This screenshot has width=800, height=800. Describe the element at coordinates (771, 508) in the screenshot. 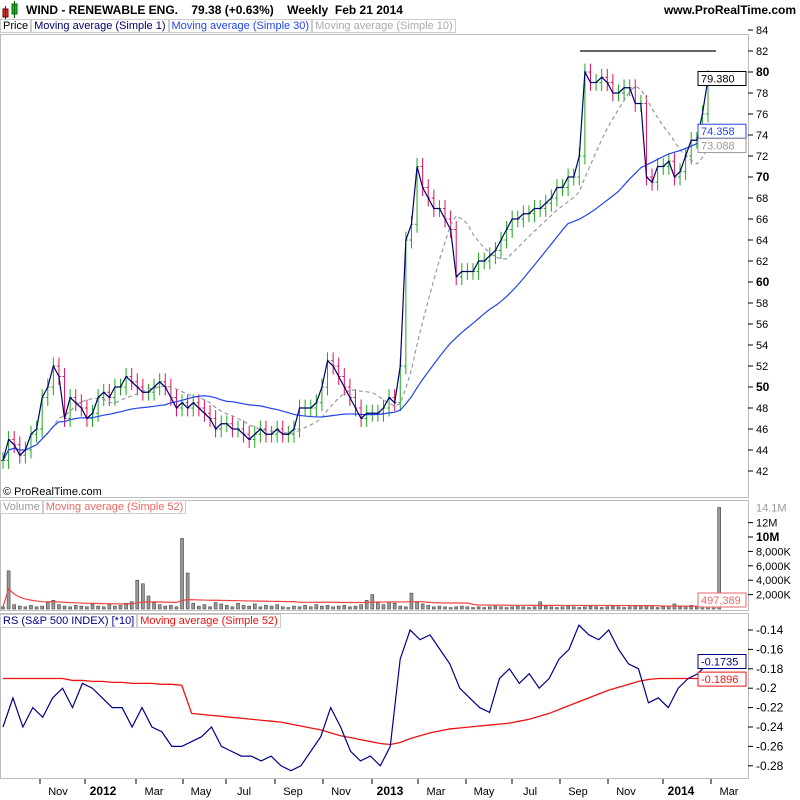

I see `volume-max-label: 14.1M` at that location.